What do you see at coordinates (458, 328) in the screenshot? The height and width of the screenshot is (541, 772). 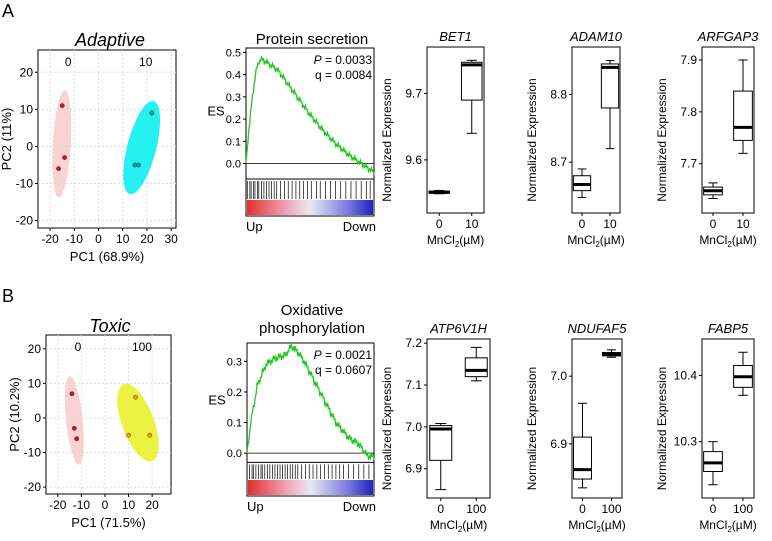 I see `gene-title: ATP6V1H` at bounding box center [458, 328].